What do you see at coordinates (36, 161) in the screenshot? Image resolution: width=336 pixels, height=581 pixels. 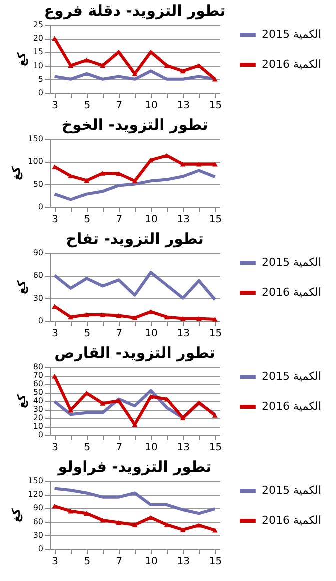 I see `y-tick-label: 100` at bounding box center [36, 161].